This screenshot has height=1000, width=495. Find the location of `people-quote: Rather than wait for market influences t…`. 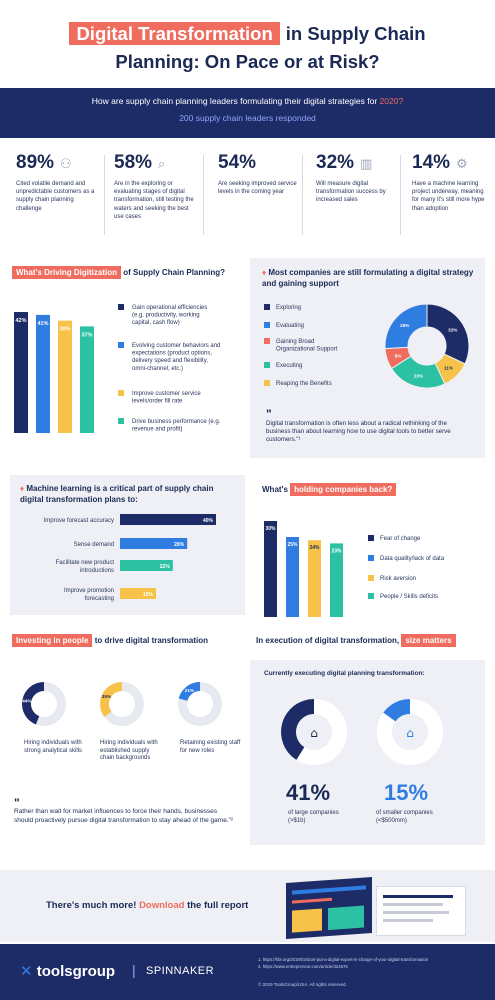

people-quote: Rather than wait for market influences t… is located at coordinates (124, 816).